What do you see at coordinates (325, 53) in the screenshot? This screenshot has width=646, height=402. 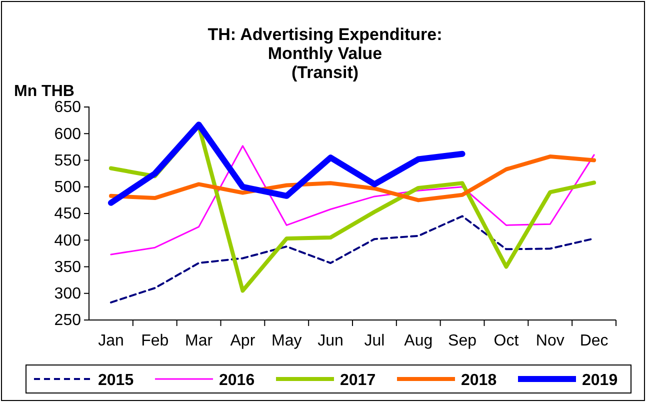 I see `chart-title: TH: Advertising Expenditure: Monthly Value (Transit)` at bounding box center [325, 53].